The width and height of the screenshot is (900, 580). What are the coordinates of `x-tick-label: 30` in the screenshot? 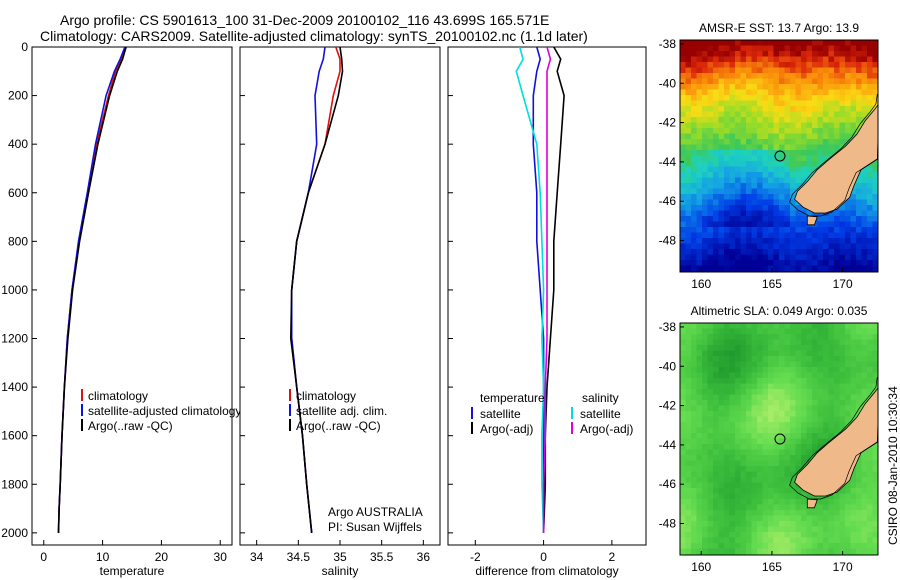 It's located at (221, 557).